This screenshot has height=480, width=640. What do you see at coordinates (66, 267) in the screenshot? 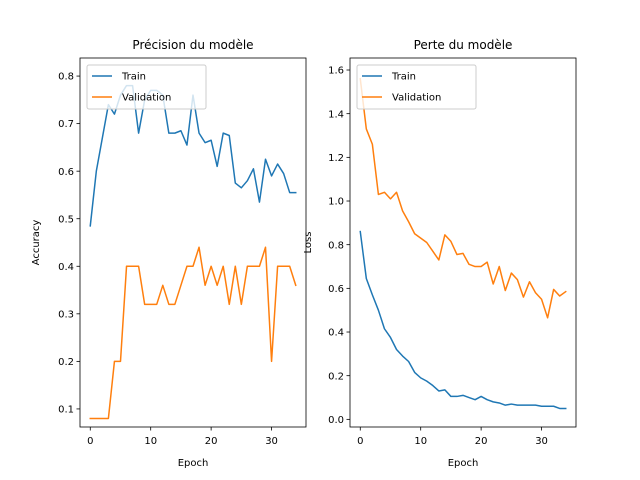
I see `accuracy-y-tick-label: 0.4` at bounding box center [66, 267].